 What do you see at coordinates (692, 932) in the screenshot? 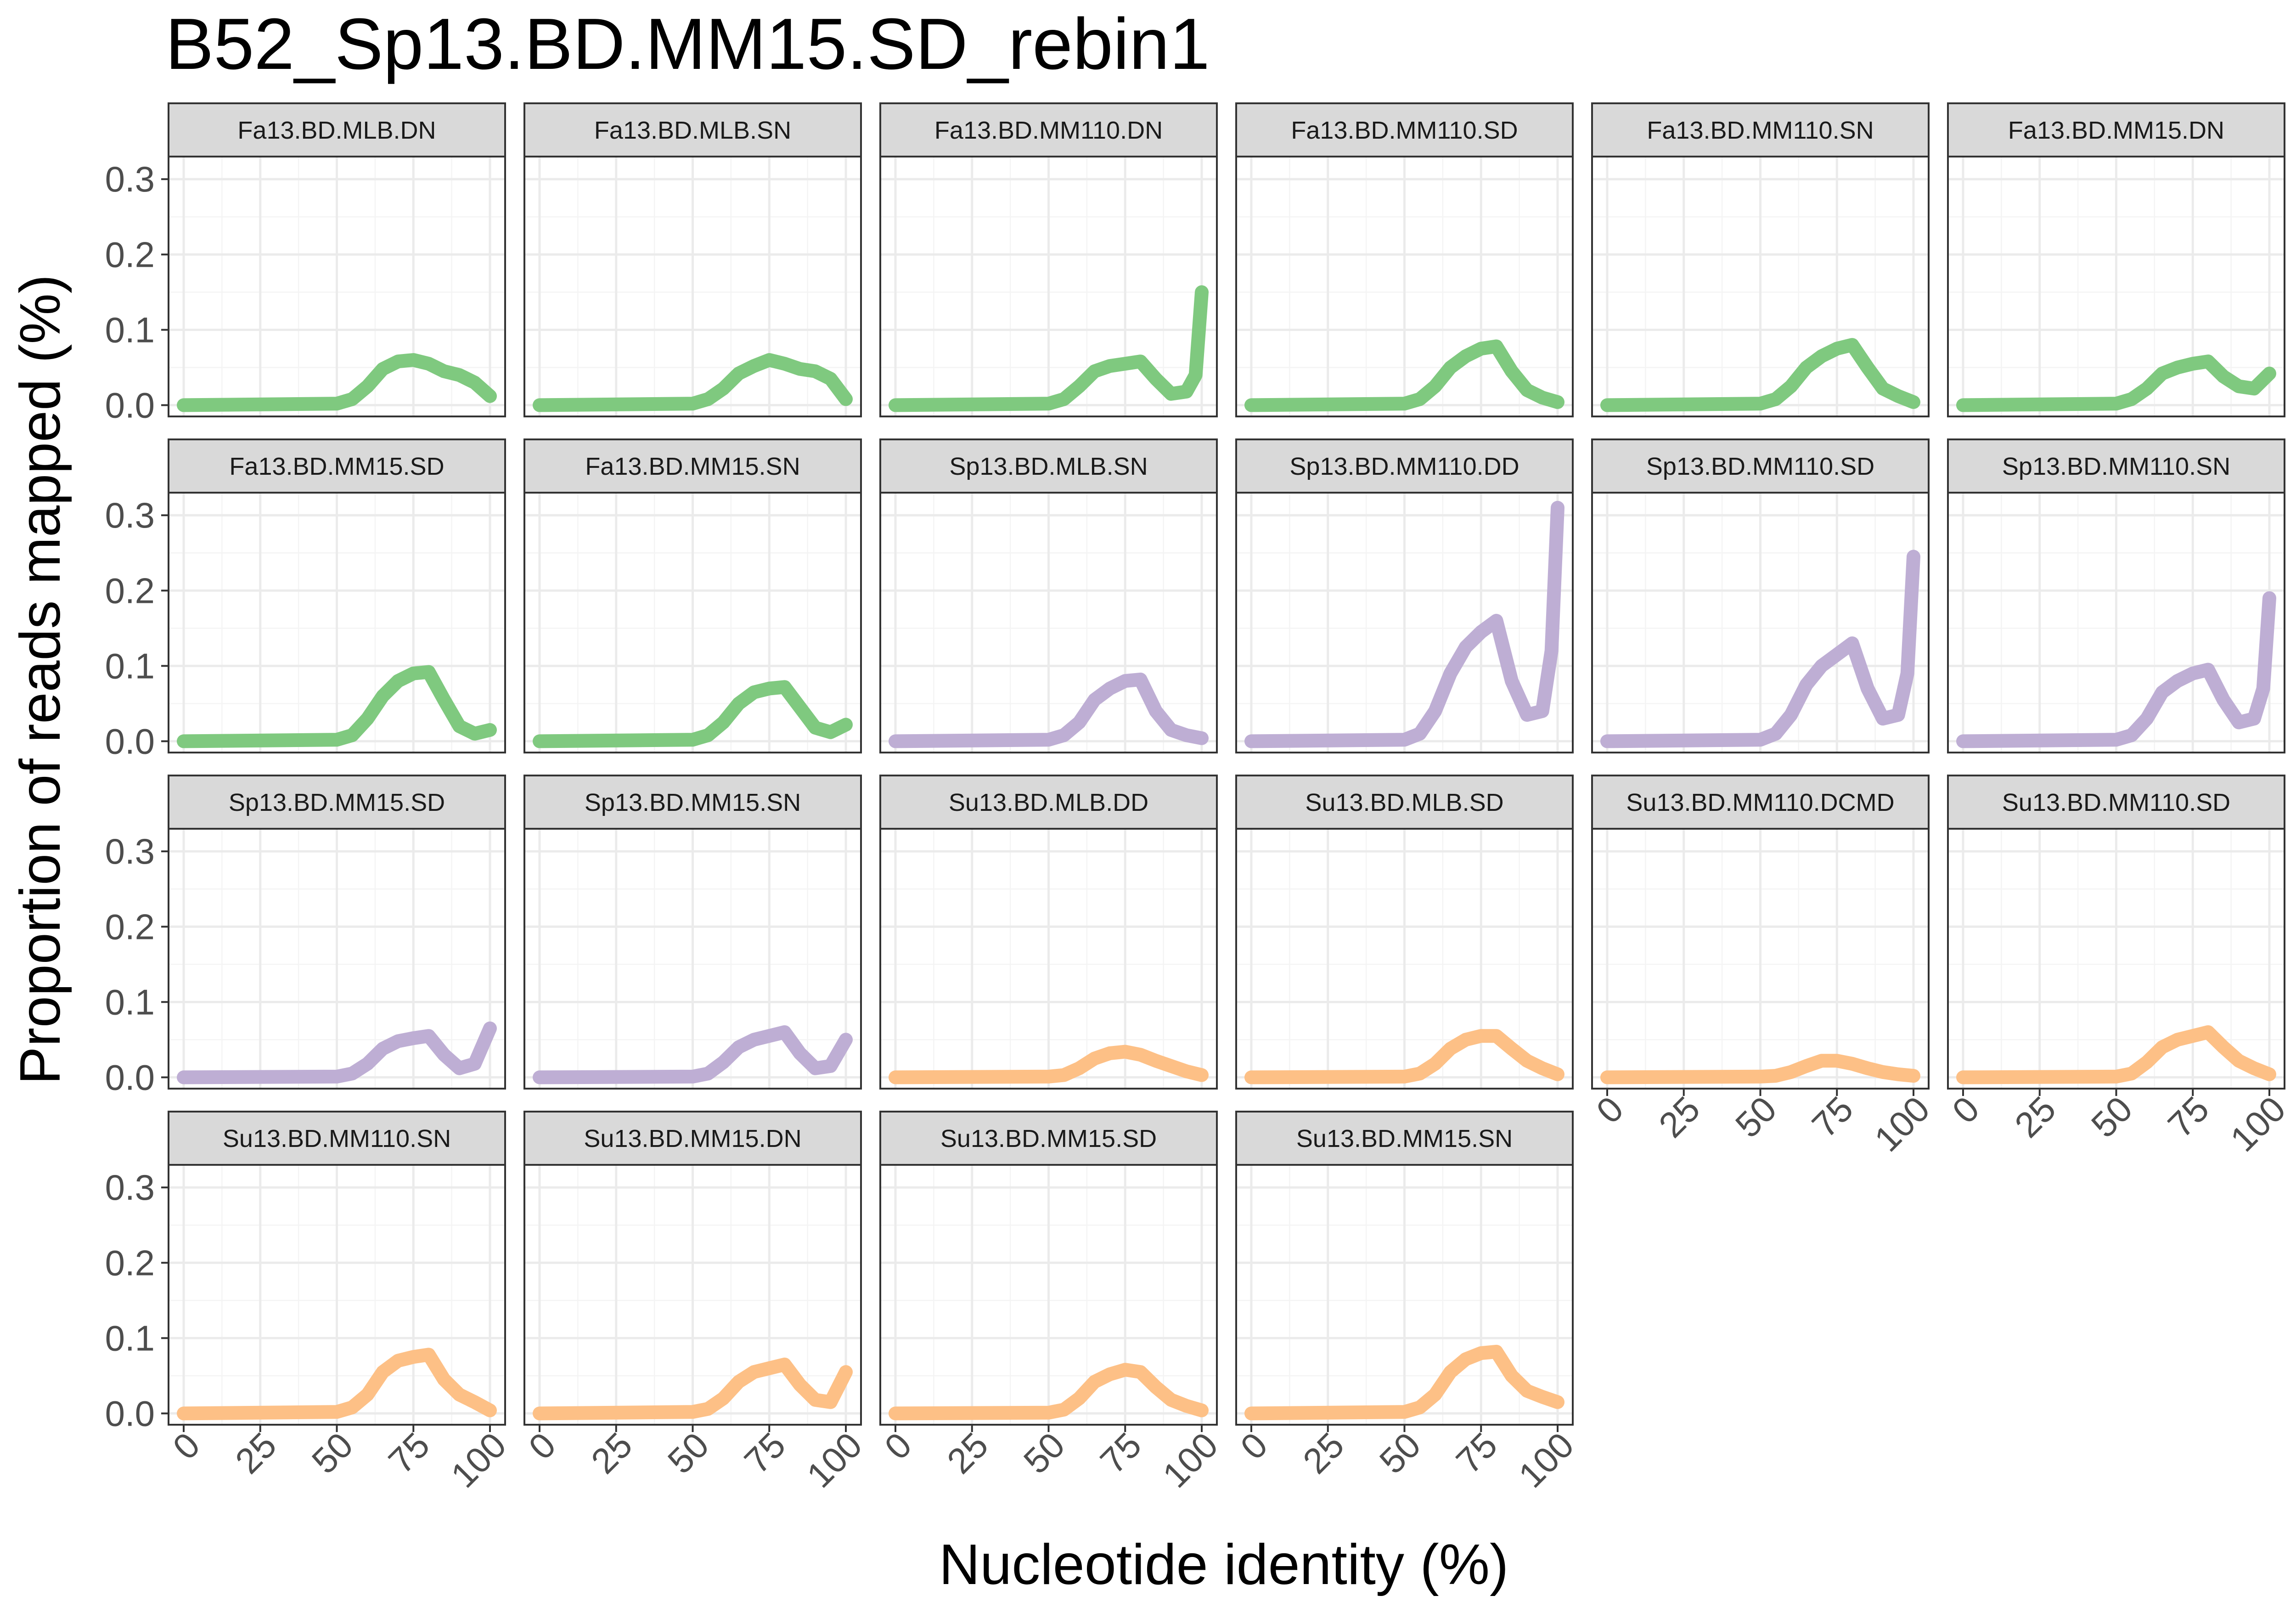
I see `facet-panel: Sp13.BD.MM15.SN` at bounding box center [692, 932].